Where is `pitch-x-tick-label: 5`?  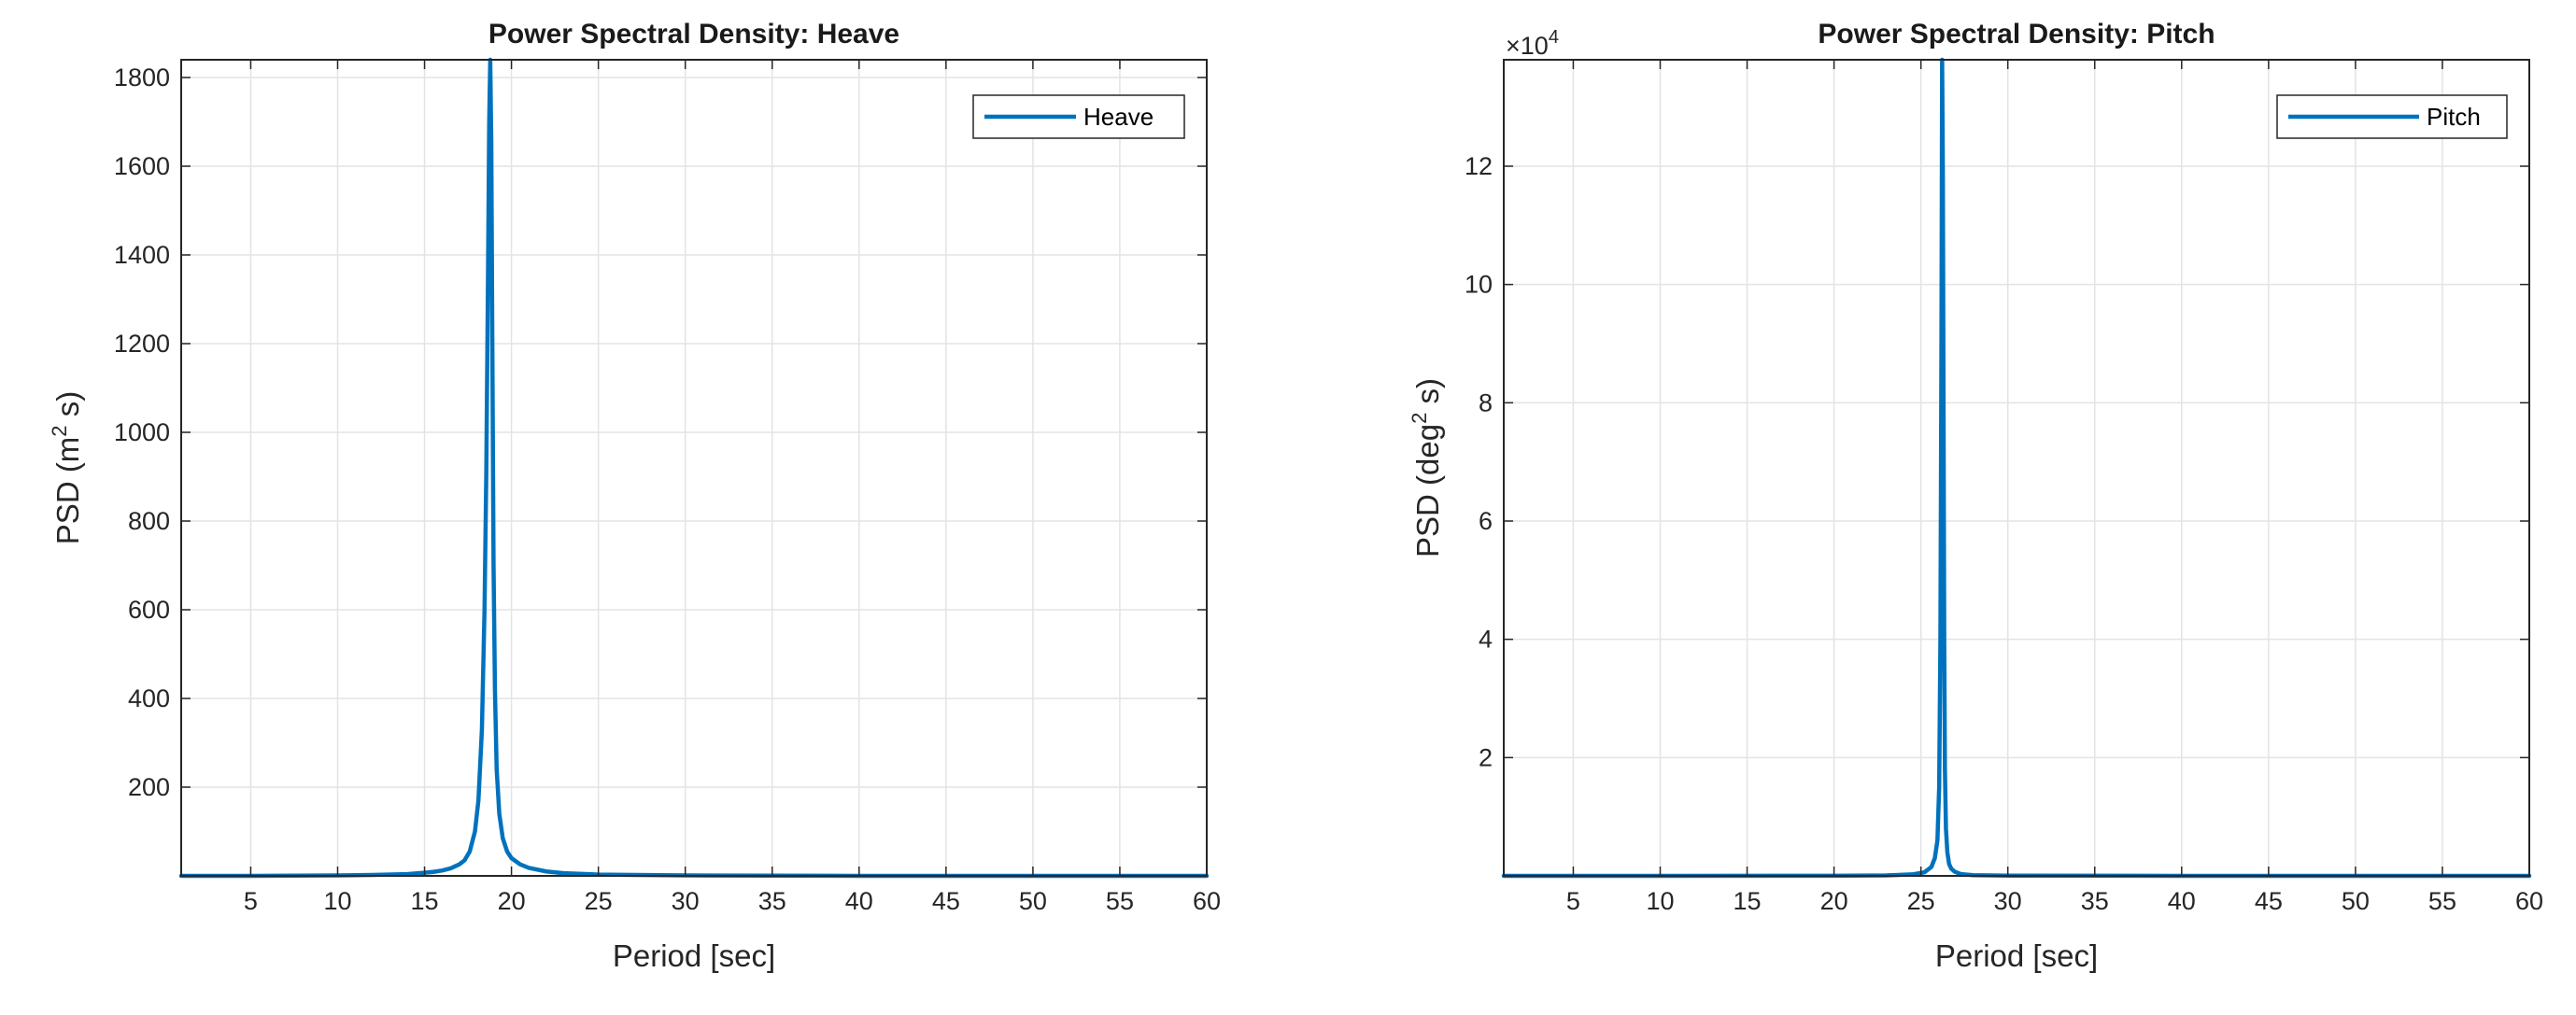 pitch-x-tick-label: 5 is located at coordinates (1573, 901).